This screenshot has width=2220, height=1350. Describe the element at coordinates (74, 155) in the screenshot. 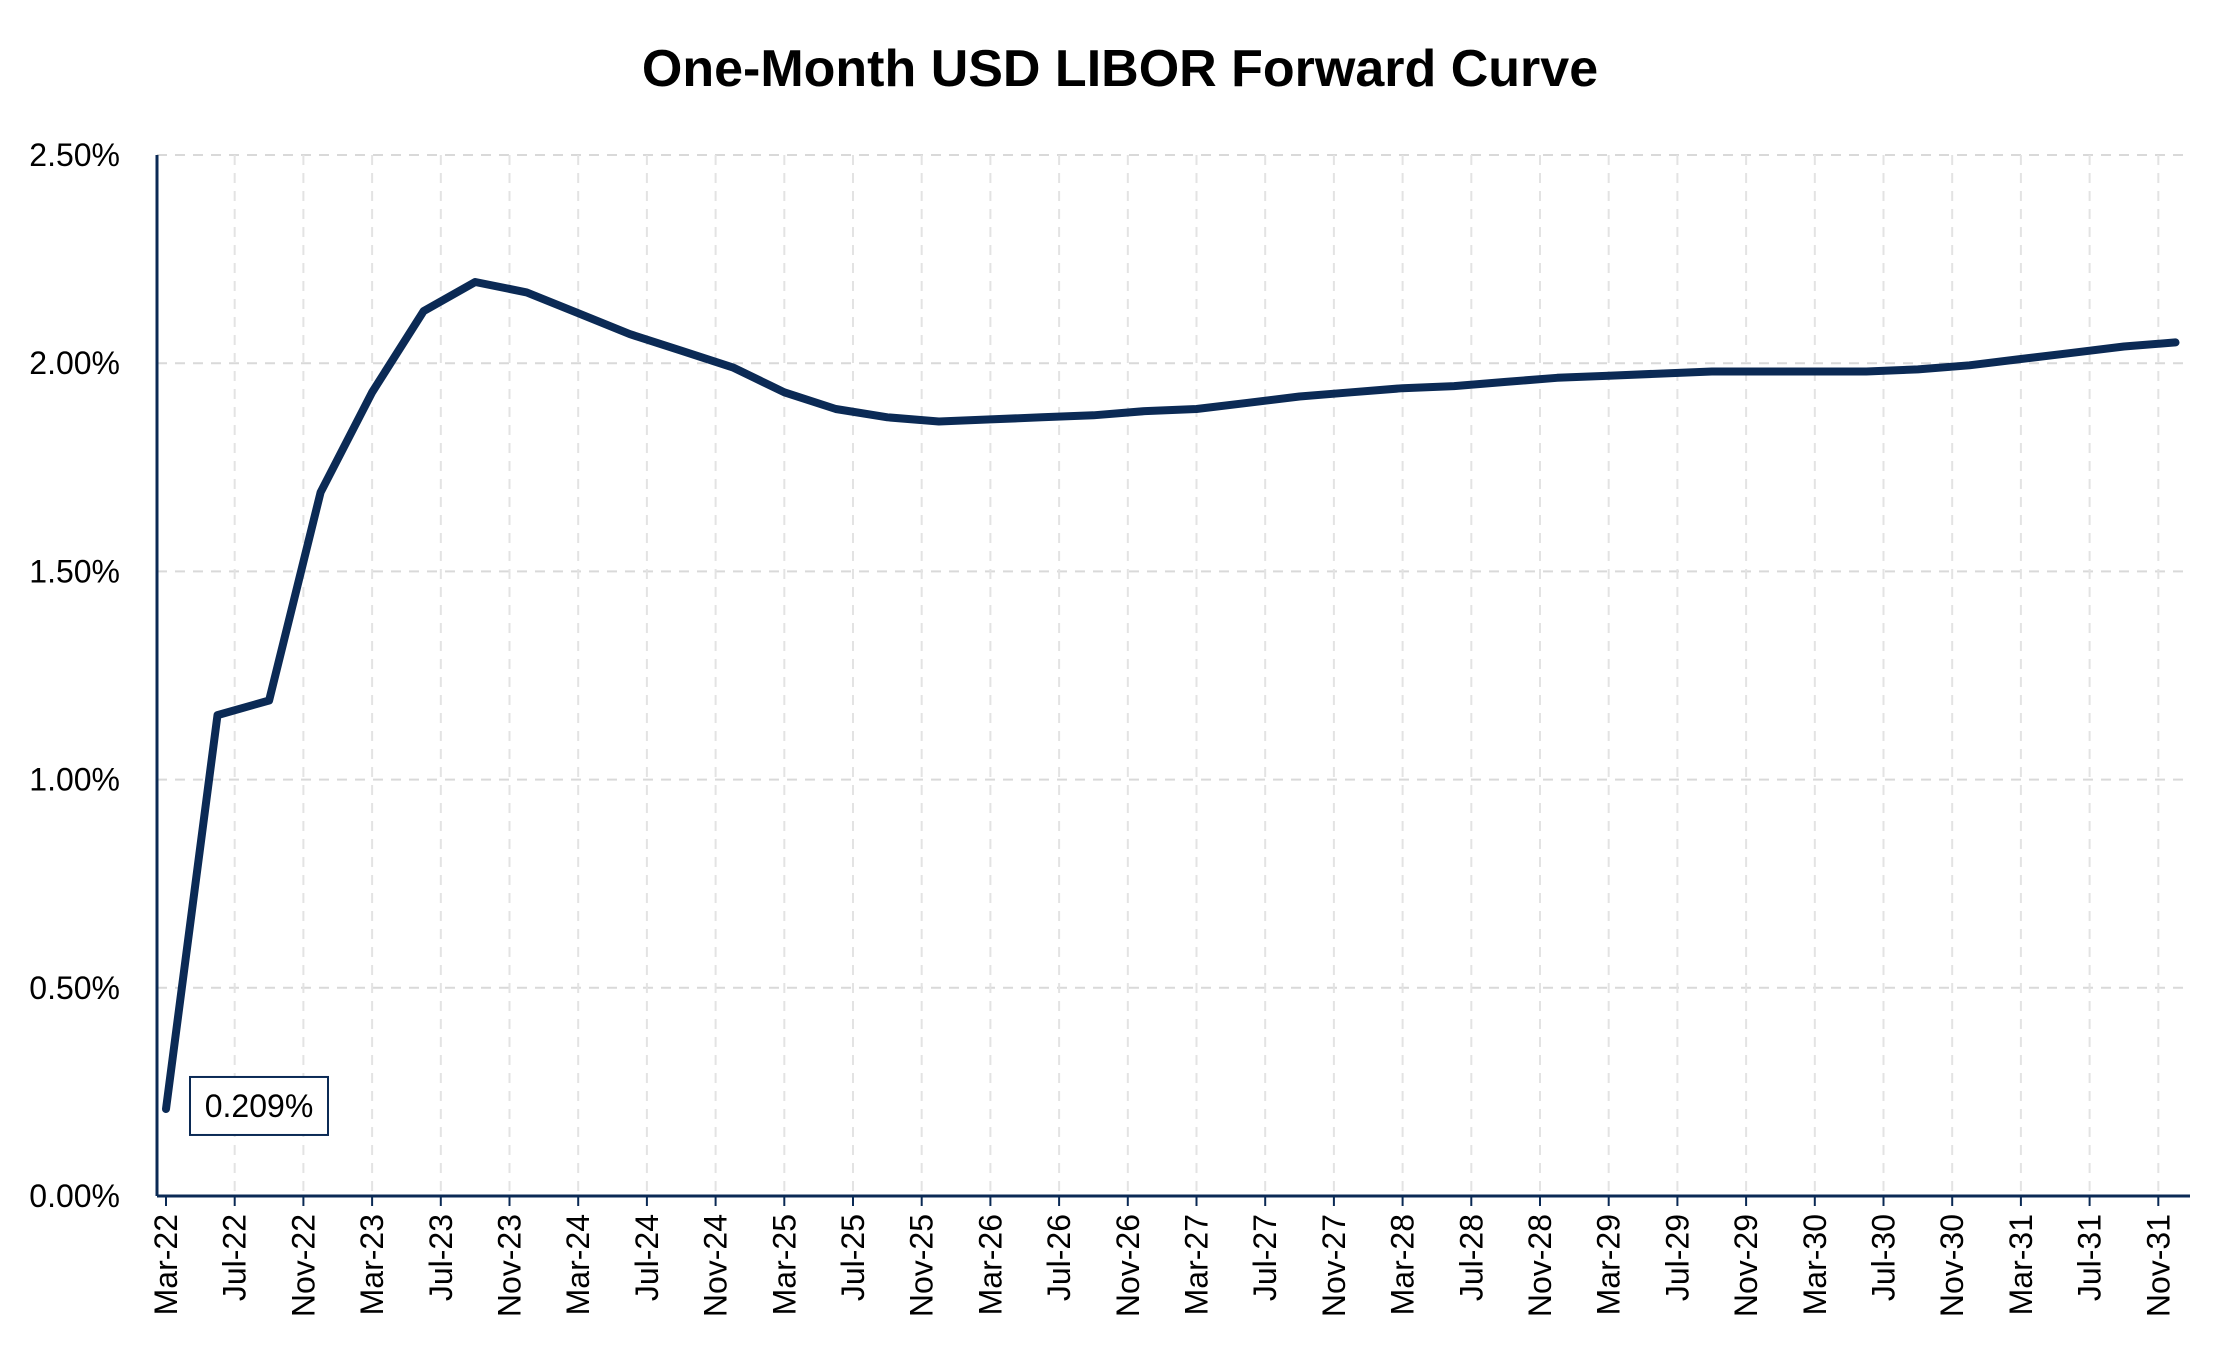

I see `y-tick-label: 2.50%` at that location.